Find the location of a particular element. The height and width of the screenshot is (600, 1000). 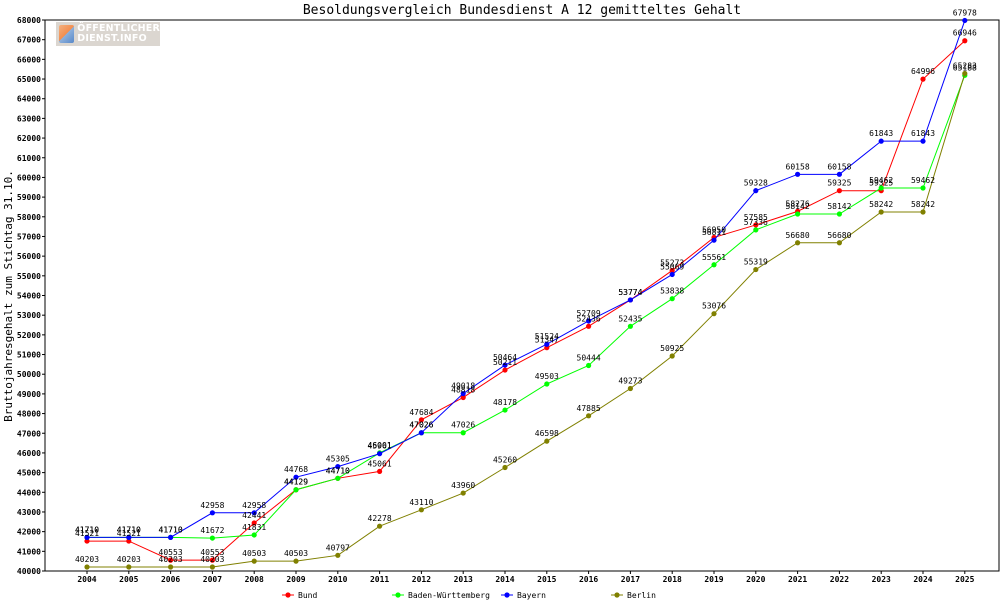

legend-label-baden-w-rttemberg: Baden-Württemberg is located at coordinates (449, 595).